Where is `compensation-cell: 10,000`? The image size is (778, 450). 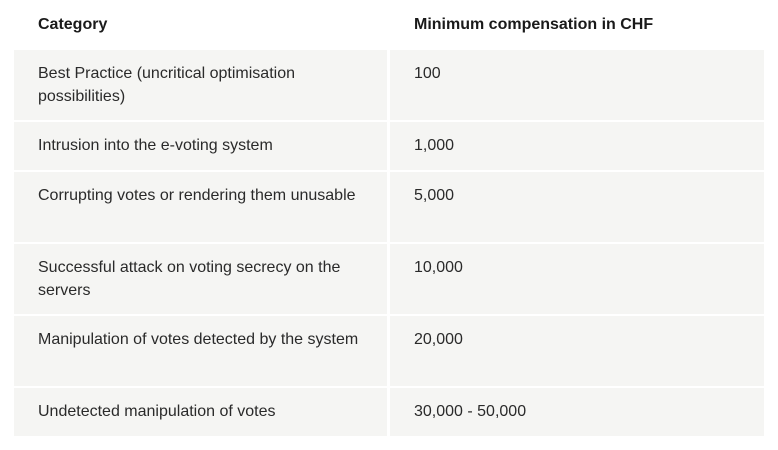 compensation-cell: 10,000 is located at coordinates (577, 280).